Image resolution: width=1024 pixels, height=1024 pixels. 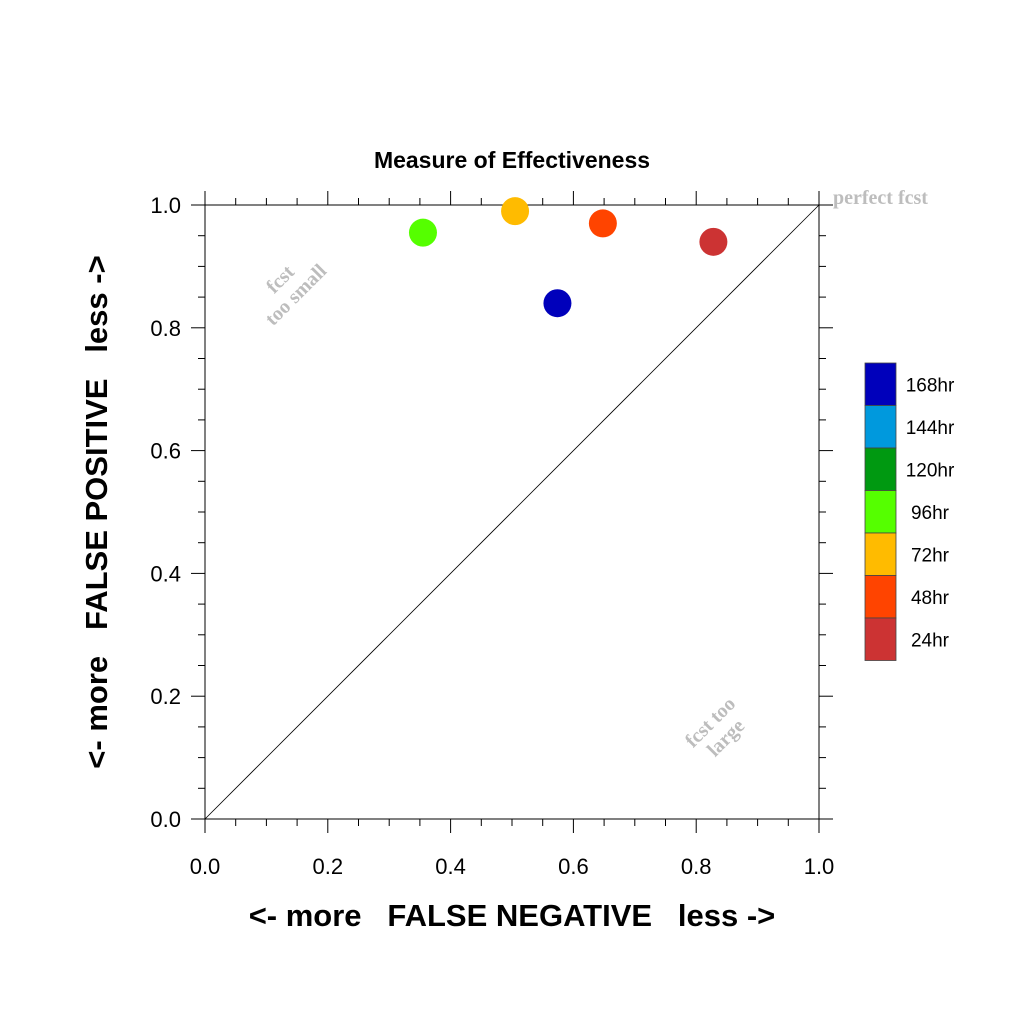 What do you see at coordinates (930, 598) in the screenshot?
I see `legend-label-48hr: 48hr` at bounding box center [930, 598].